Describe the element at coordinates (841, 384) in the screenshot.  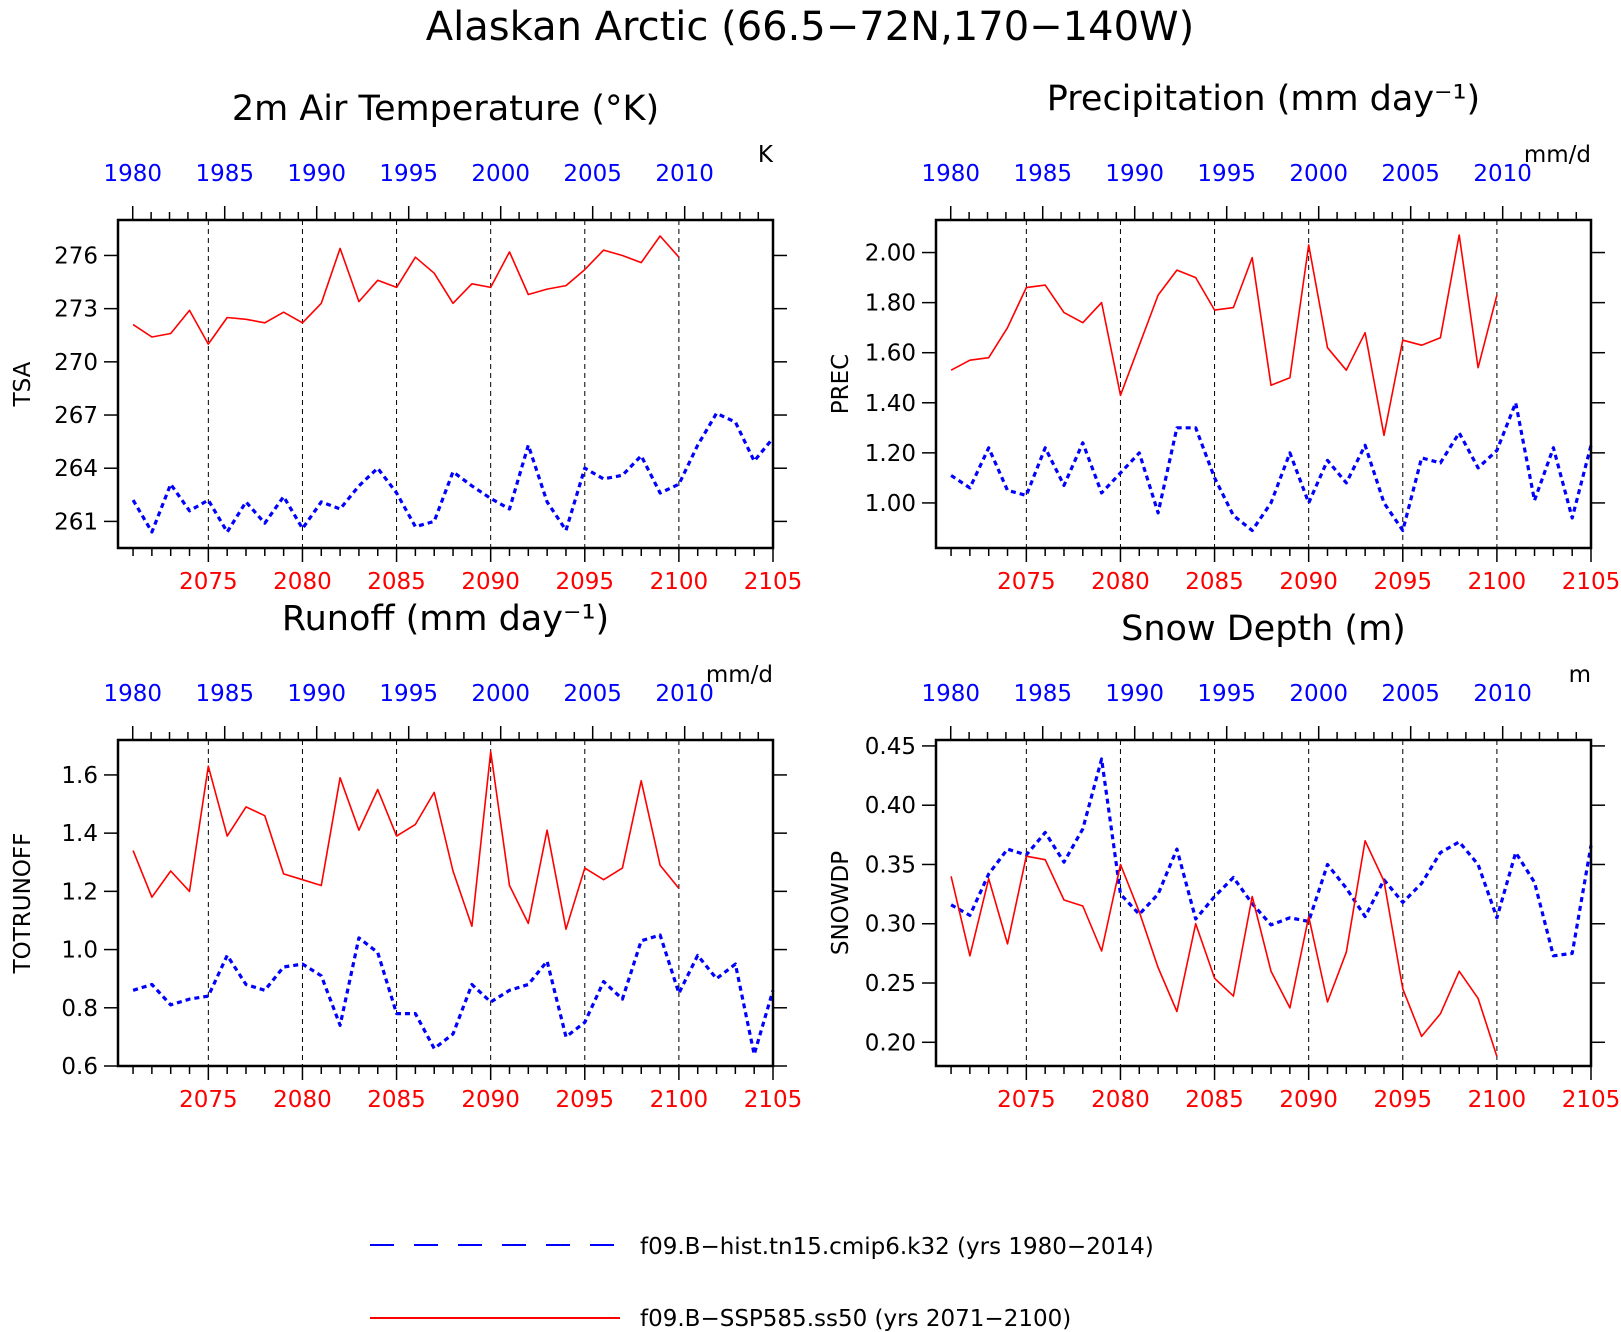
I see `y-axis-label: PREC` at that location.